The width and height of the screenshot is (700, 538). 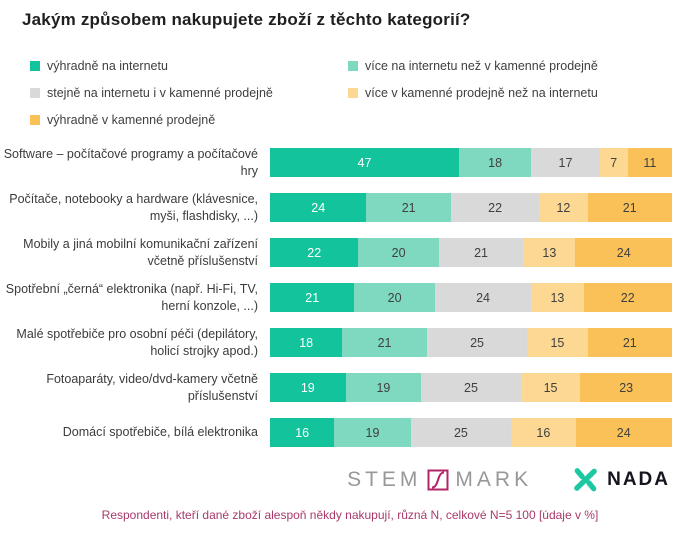 I want to click on bar-track: 21 20 24 13 22, so click(x=471, y=297).